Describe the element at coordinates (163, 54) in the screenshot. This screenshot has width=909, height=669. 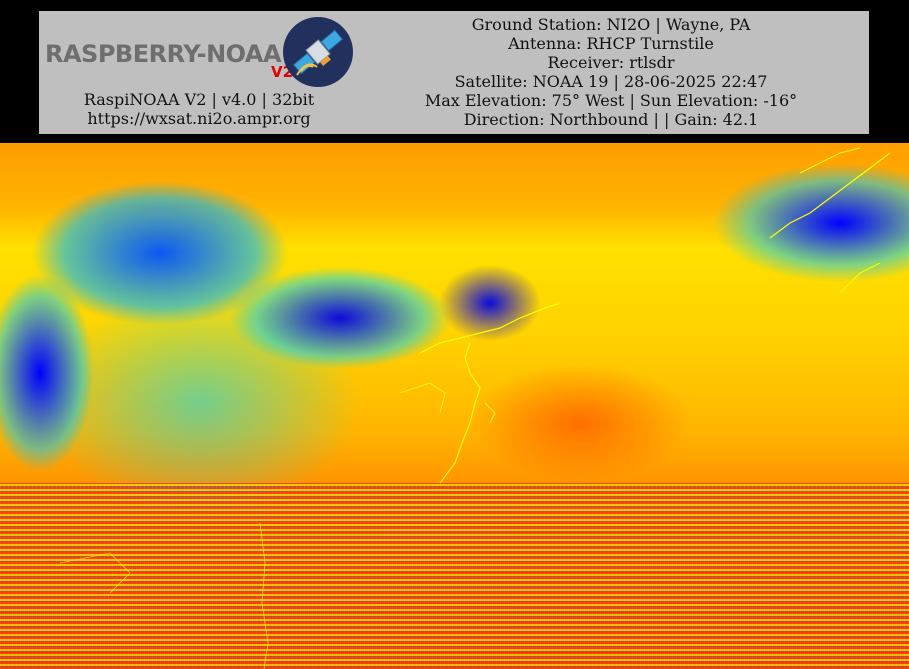
I see `logo-wordmark: RASPBERRY-NOAA` at that location.